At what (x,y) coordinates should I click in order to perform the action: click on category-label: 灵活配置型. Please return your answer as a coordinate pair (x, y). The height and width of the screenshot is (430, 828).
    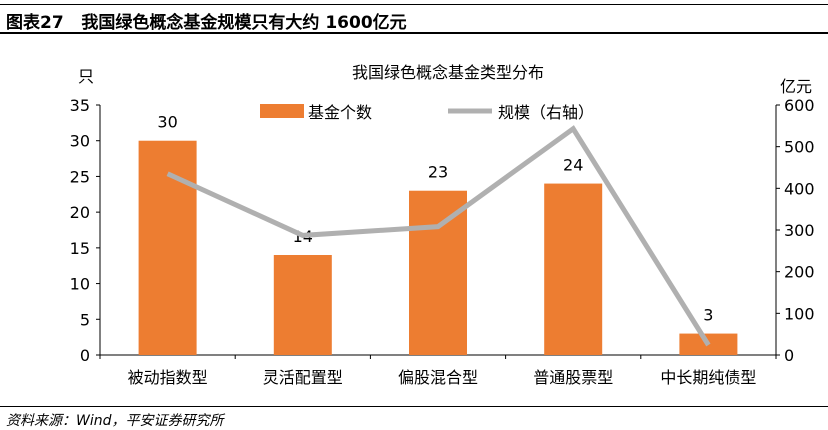
    Looking at the image, I should click on (303, 377).